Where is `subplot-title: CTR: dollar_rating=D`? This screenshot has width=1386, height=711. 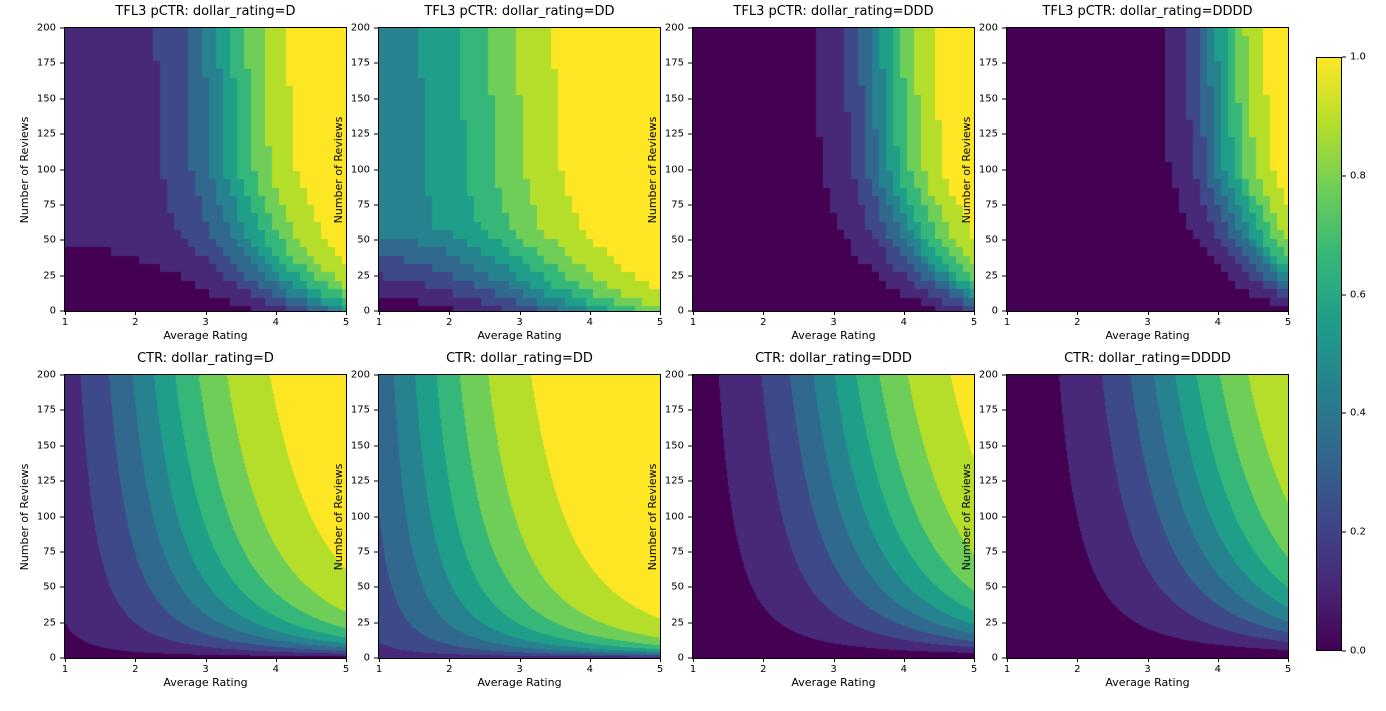
subplot-title: CTR: dollar_rating=D is located at coordinates (205, 358).